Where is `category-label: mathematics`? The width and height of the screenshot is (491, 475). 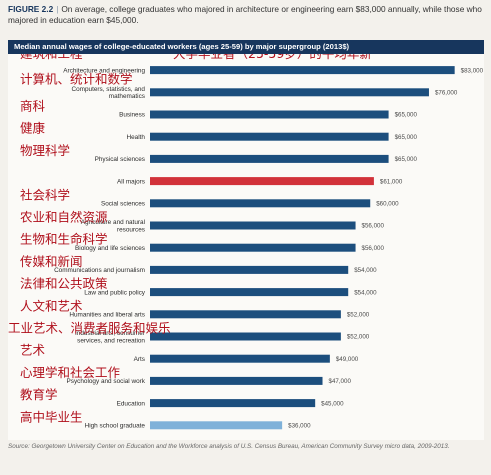 category-label: mathematics is located at coordinates (127, 96).